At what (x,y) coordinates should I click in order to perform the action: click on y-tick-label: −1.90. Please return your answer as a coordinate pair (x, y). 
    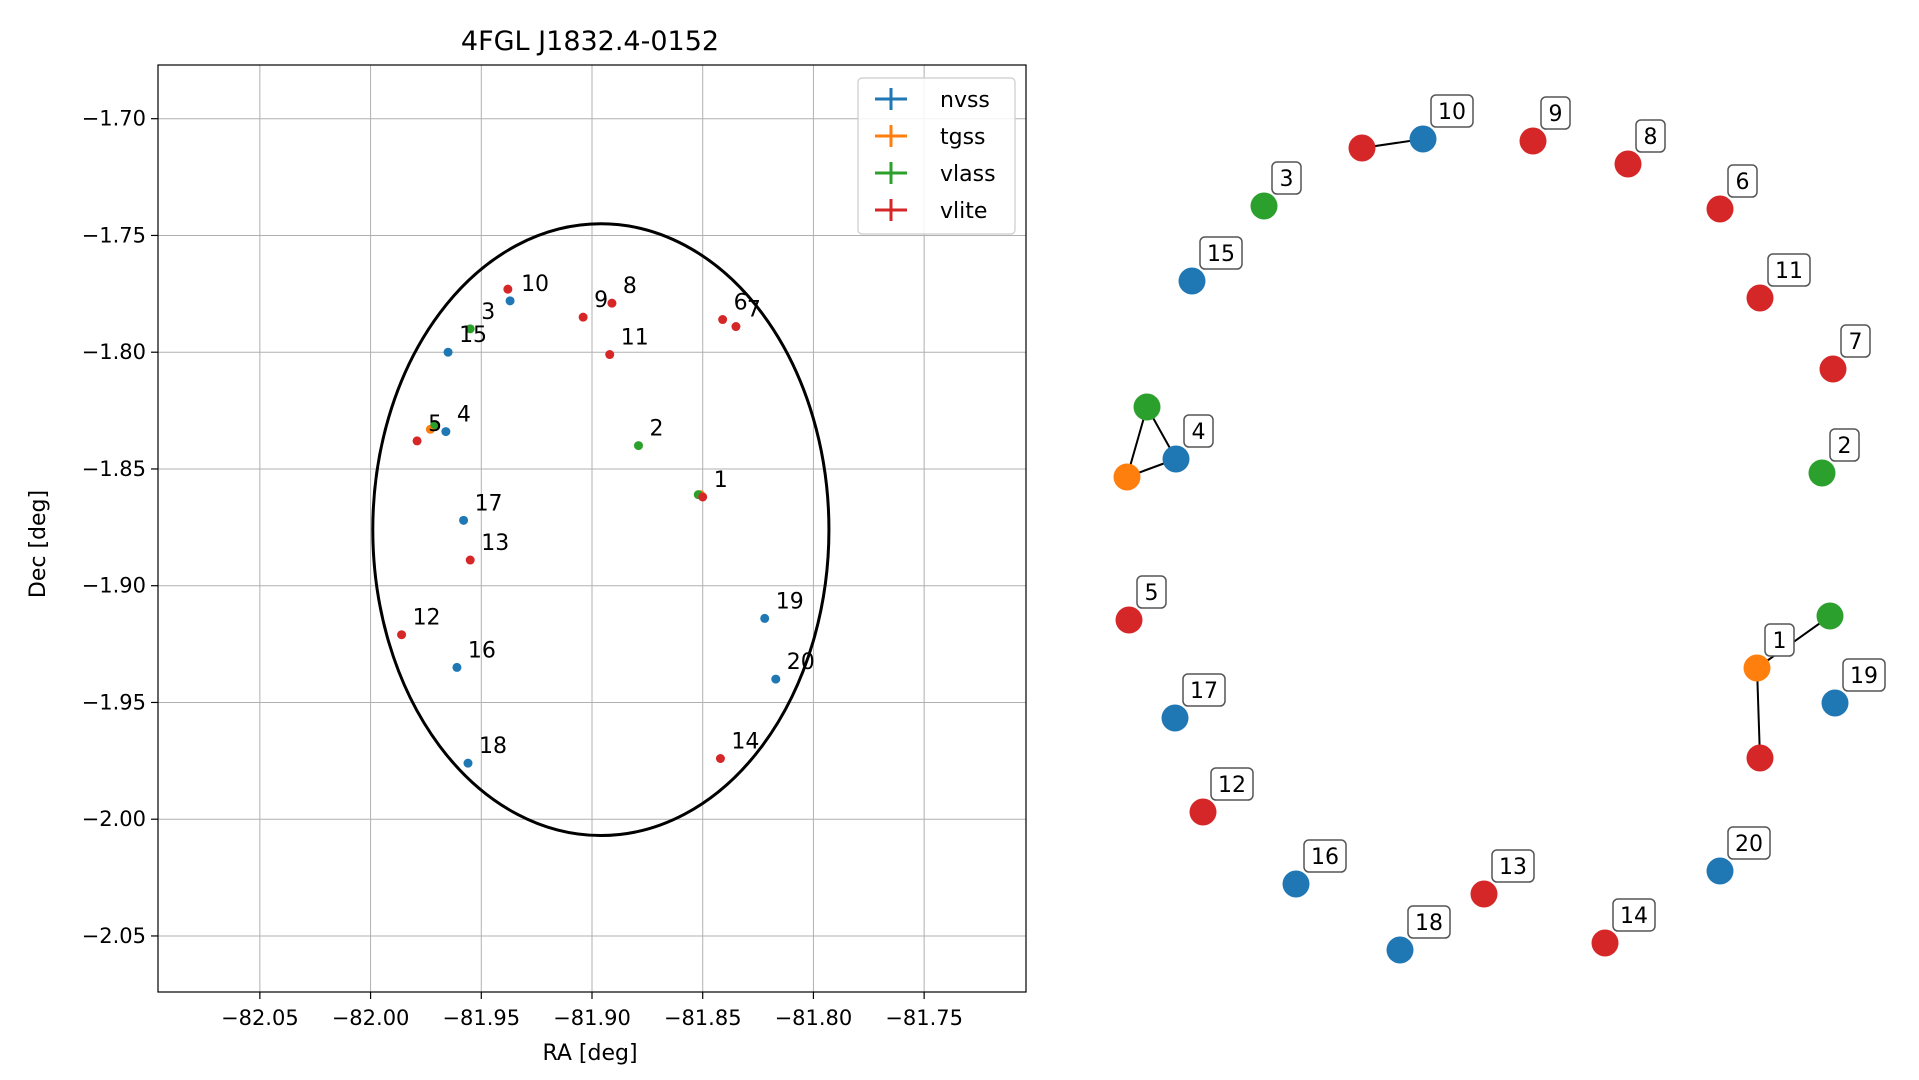
    Looking at the image, I should click on (114, 586).